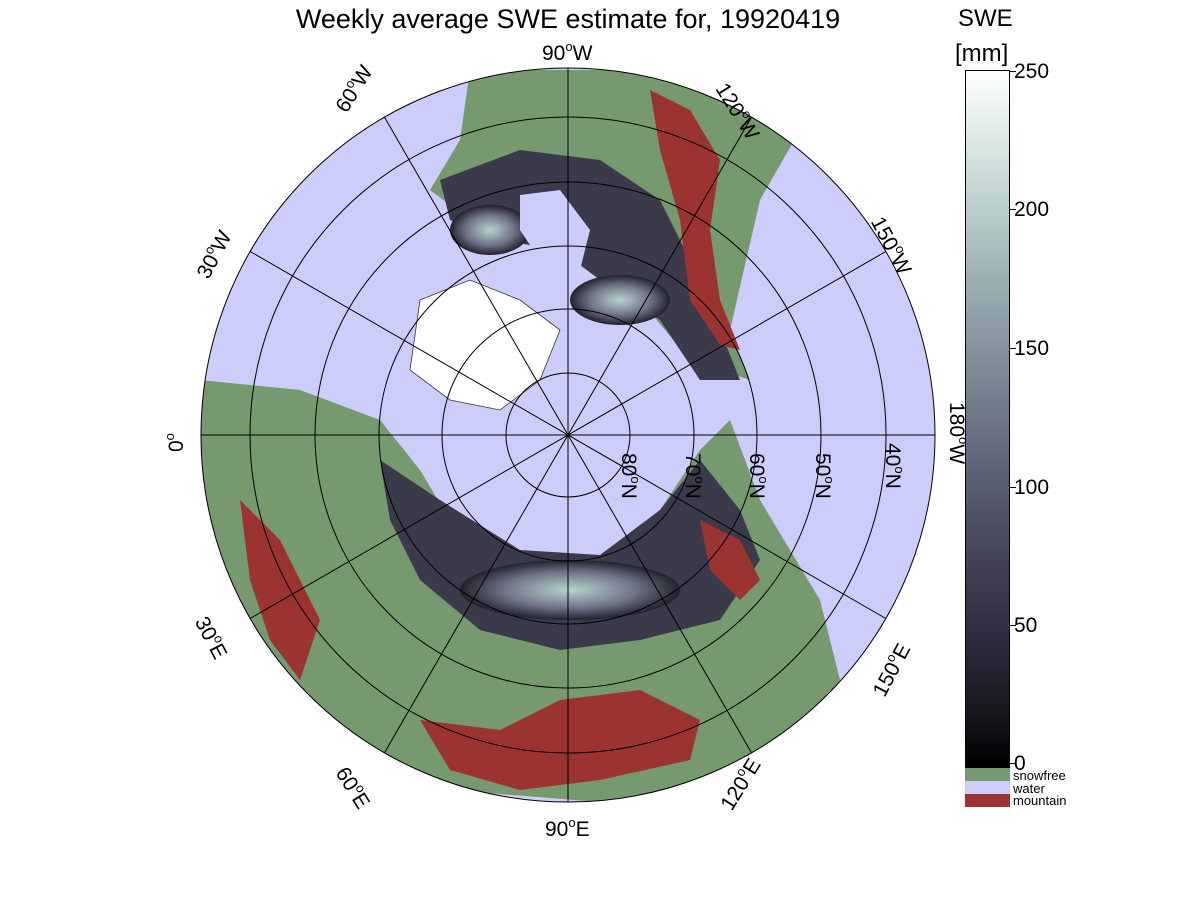 The height and width of the screenshot is (900, 1200). Describe the element at coordinates (1020, 763) in the screenshot. I see `colorbar-tick-label: 0` at that location.